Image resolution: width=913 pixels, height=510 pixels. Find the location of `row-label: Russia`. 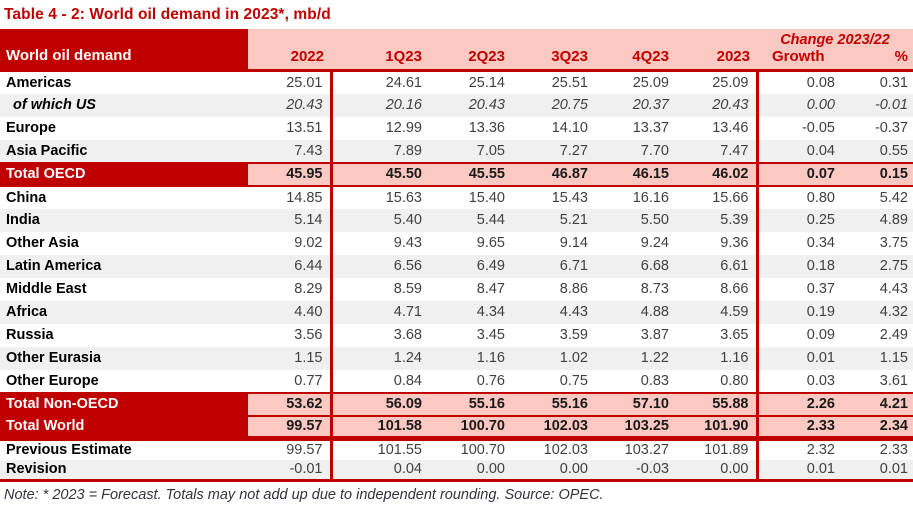

row-label: Russia is located at coordinates (30, 335).